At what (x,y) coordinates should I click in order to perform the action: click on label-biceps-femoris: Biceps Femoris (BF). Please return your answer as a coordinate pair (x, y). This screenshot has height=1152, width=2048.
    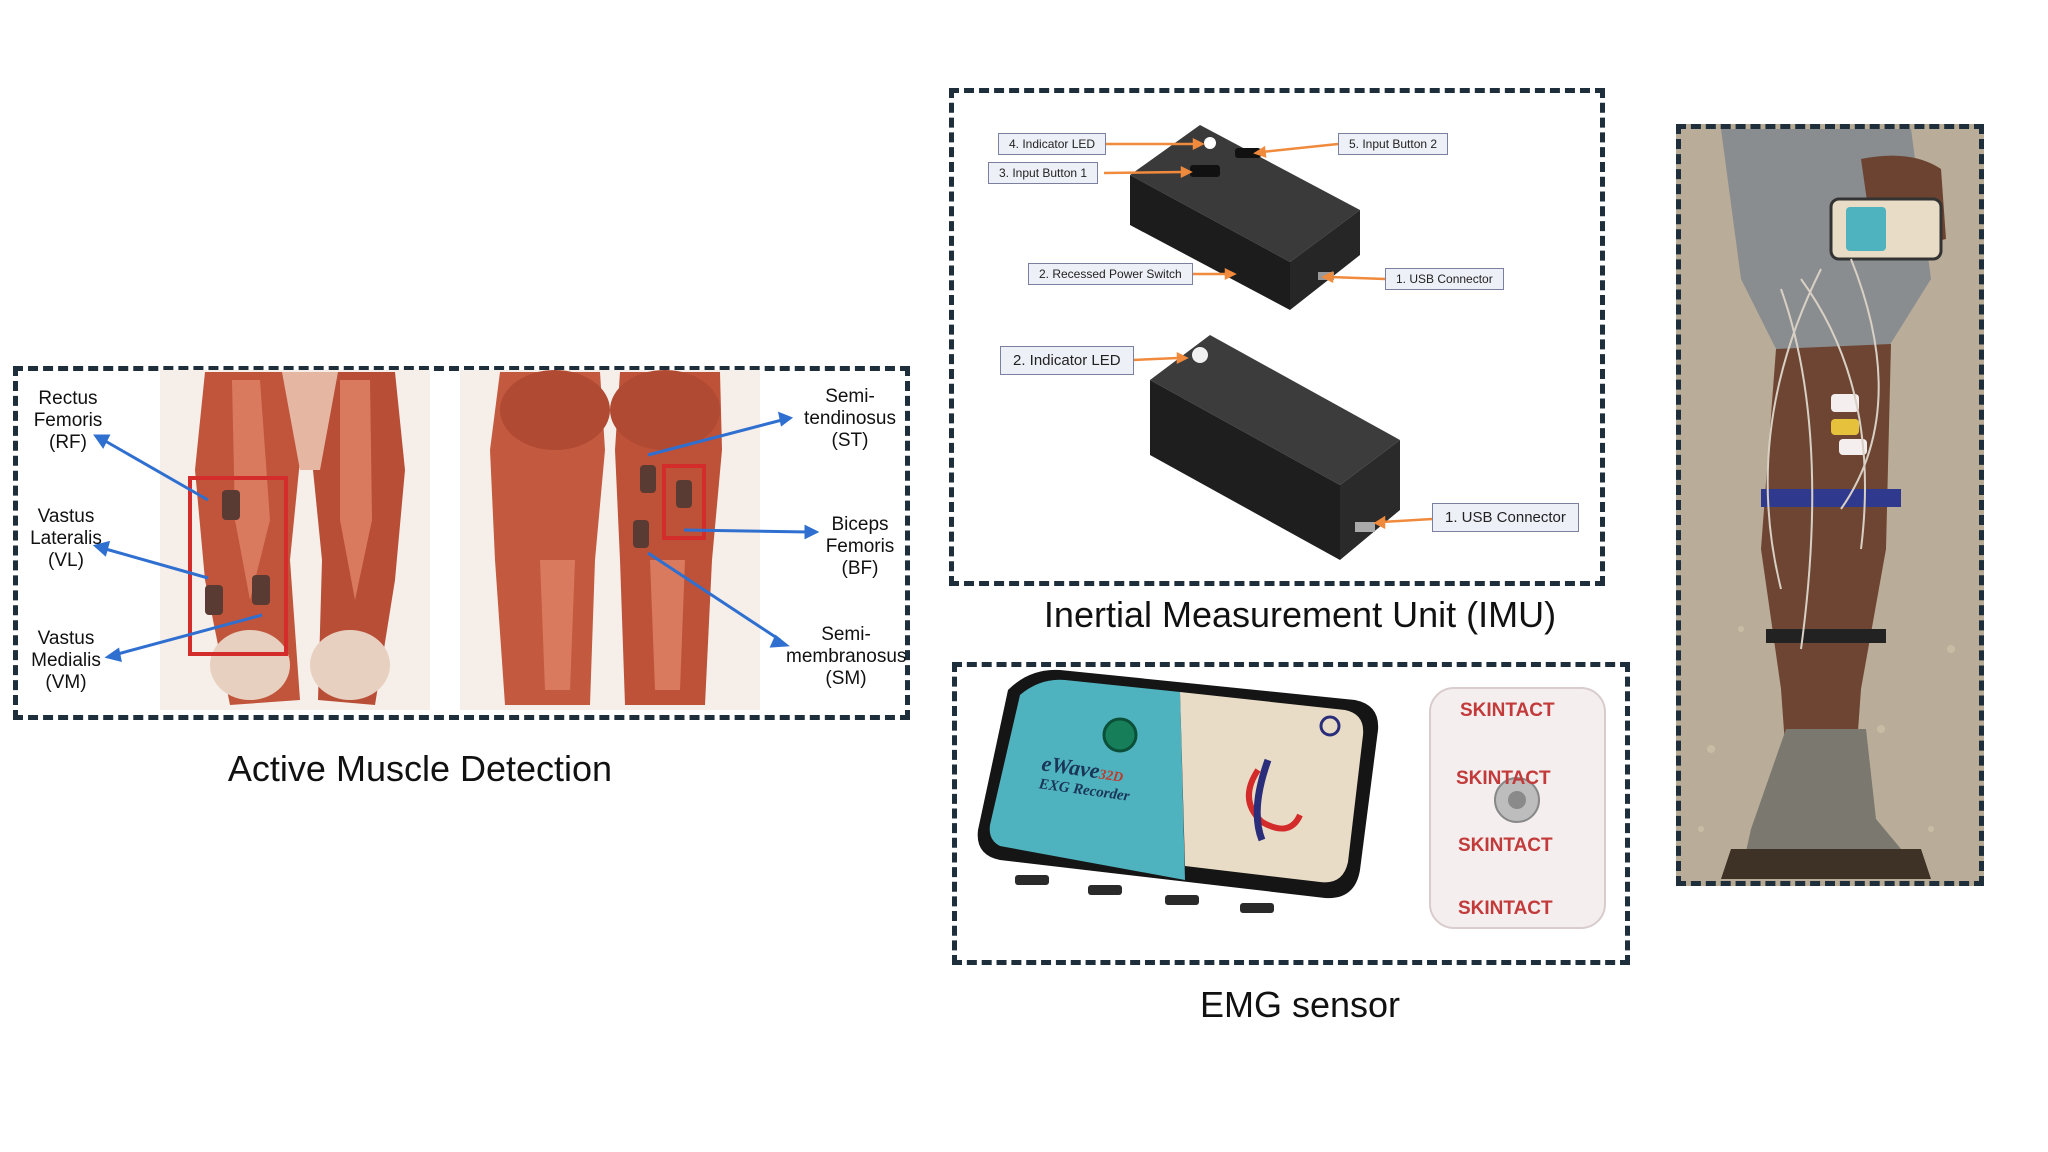
    Looking at the image, I should click on (860, 546).